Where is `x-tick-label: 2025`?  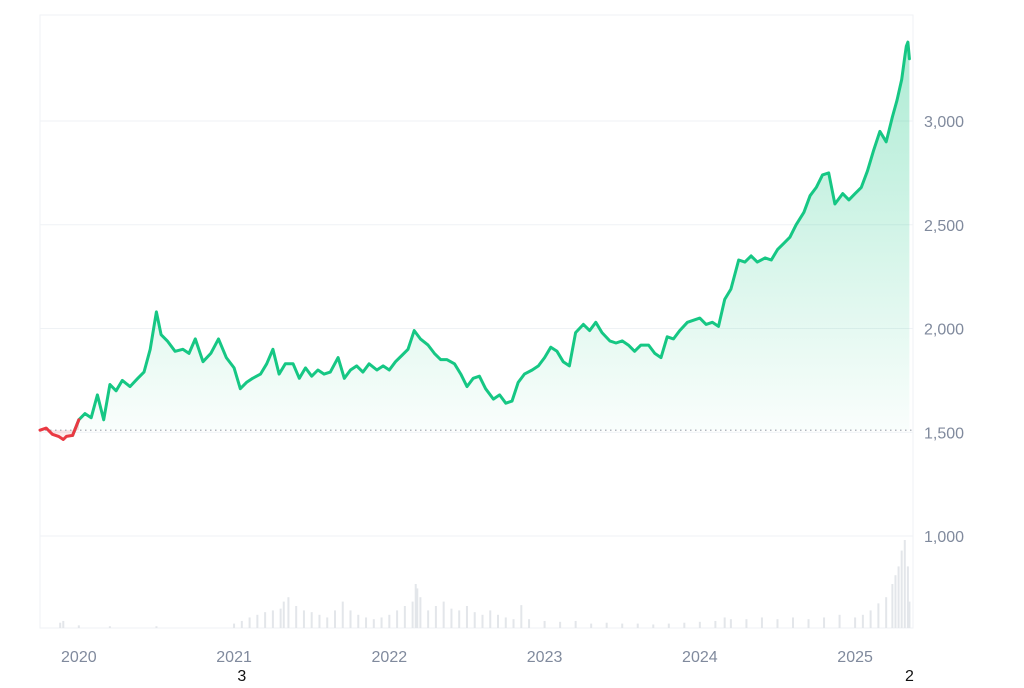
x-tick-label: 2025 is located at coordinates (855, 657).